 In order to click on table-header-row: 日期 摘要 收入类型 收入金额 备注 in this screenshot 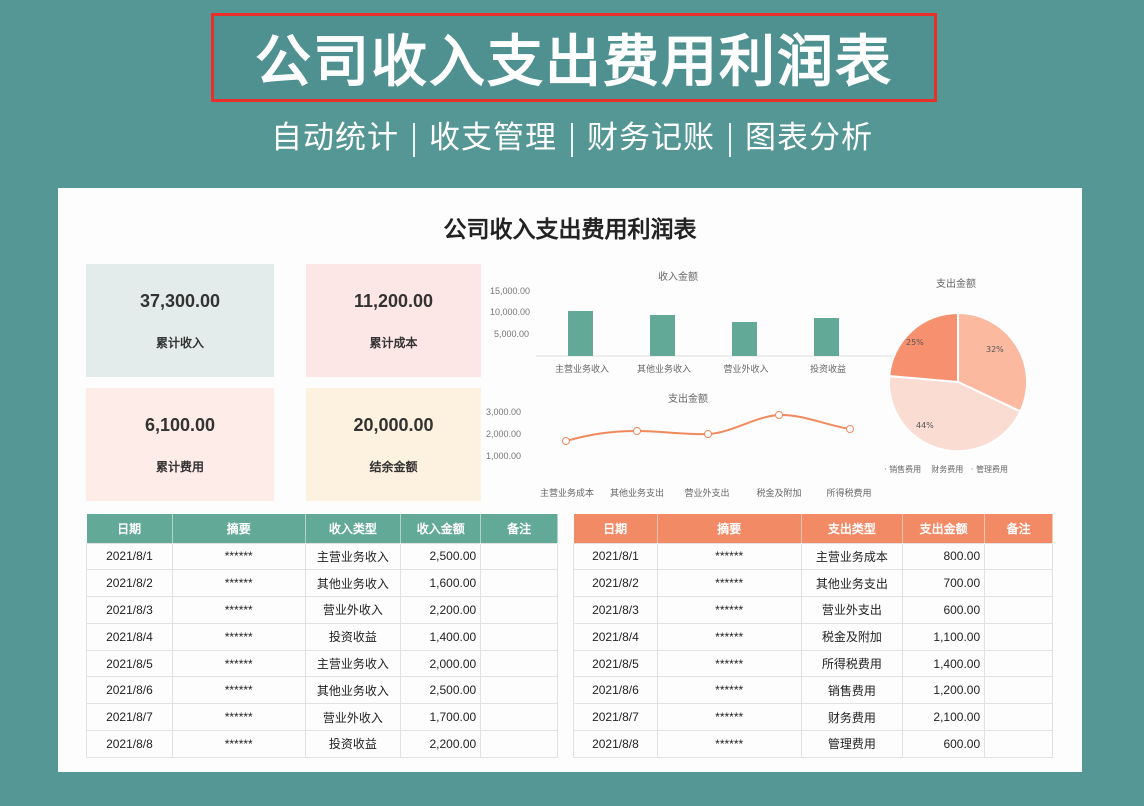, I will do `click(322, 528)`.